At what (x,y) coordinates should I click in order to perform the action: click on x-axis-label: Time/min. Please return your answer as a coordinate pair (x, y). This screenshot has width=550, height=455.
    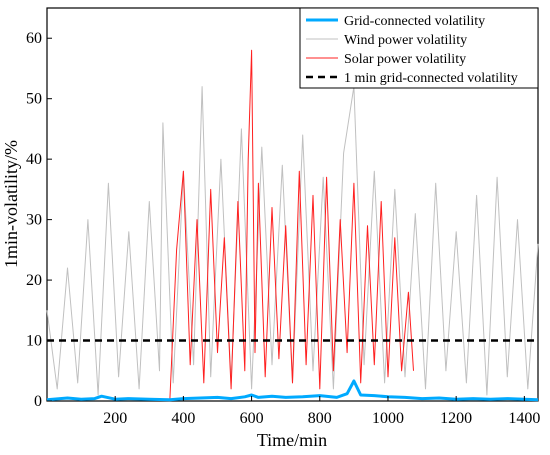
    Looking at the image, I should click on (292, 440).